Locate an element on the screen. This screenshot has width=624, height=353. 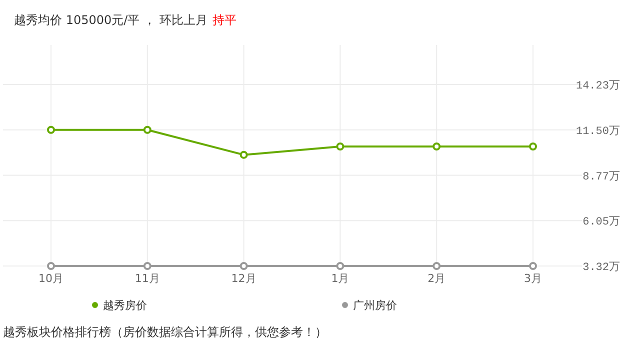
y-tick-label: 3.32万 is located at coordinates (601, 267).